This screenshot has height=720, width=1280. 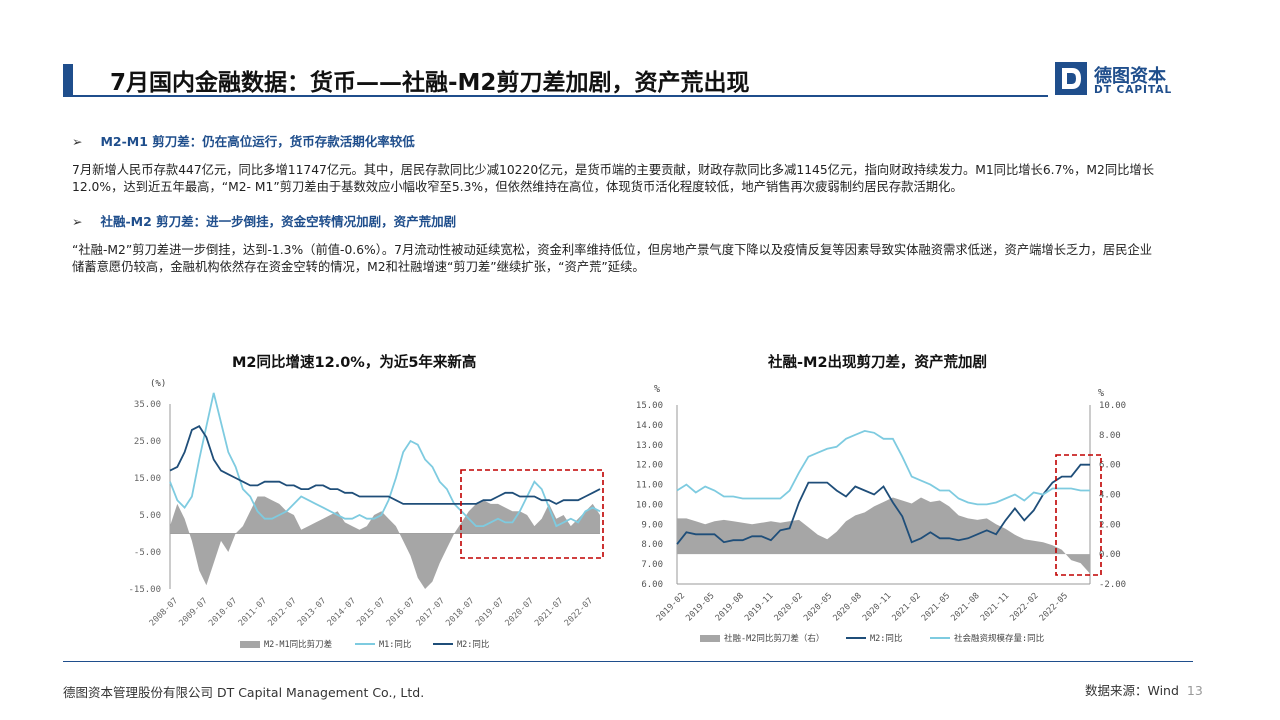 I want to click on y-axis-label-right: %, so click(x=1101, y=393).